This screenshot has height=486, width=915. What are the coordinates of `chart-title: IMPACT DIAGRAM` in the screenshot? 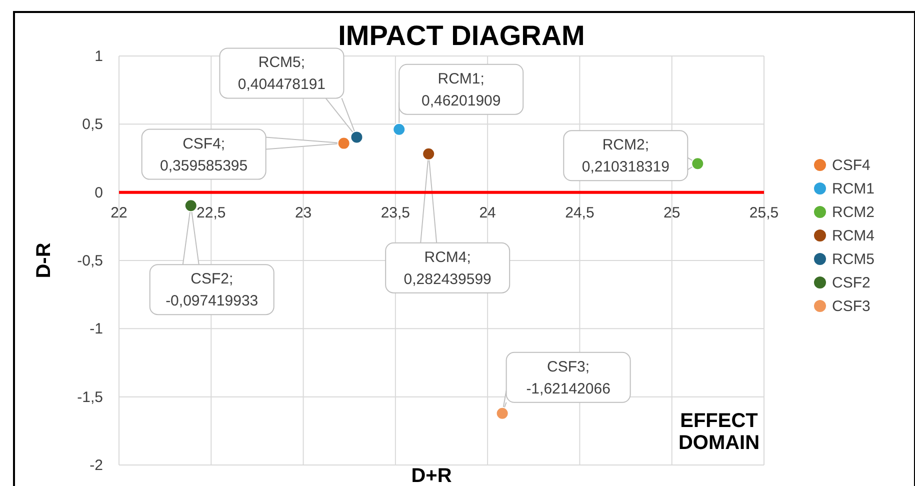 It's located at (461, 35).